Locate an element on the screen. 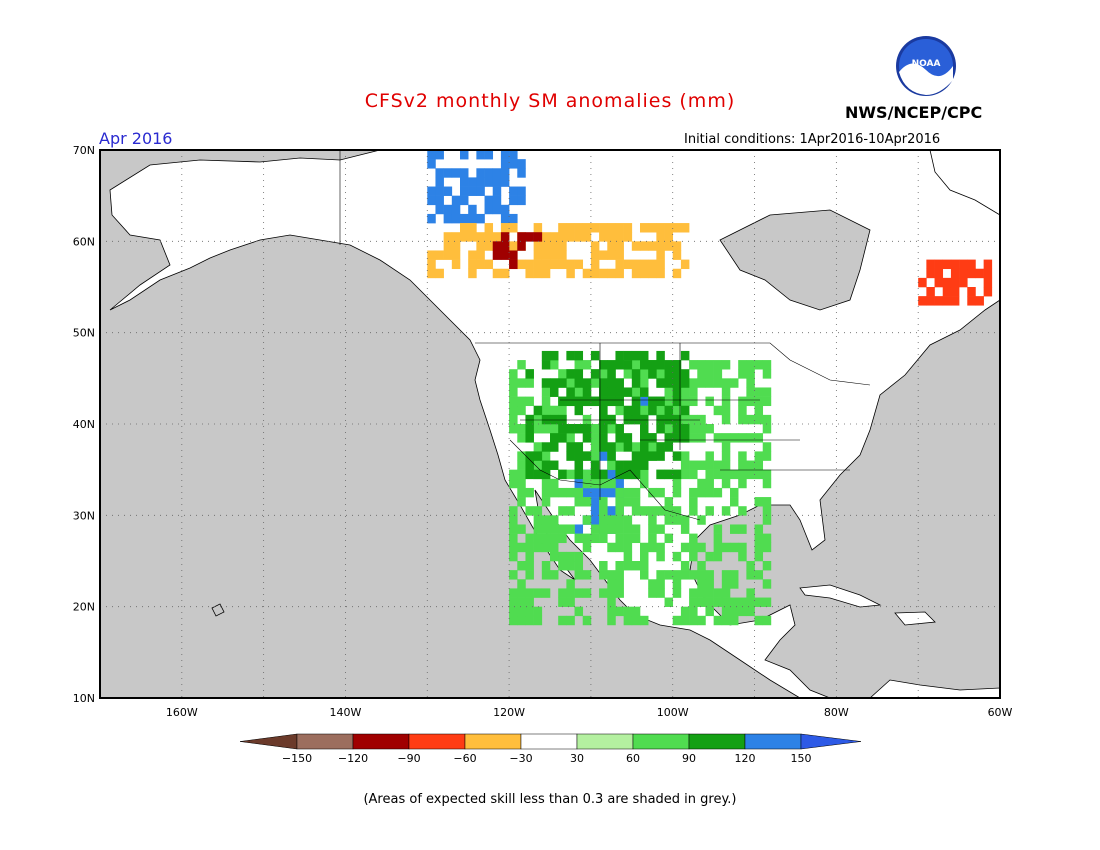 The height and width of the screenshot is (850, 1100). legend-label: −90 is located at coordinates (408, 758).